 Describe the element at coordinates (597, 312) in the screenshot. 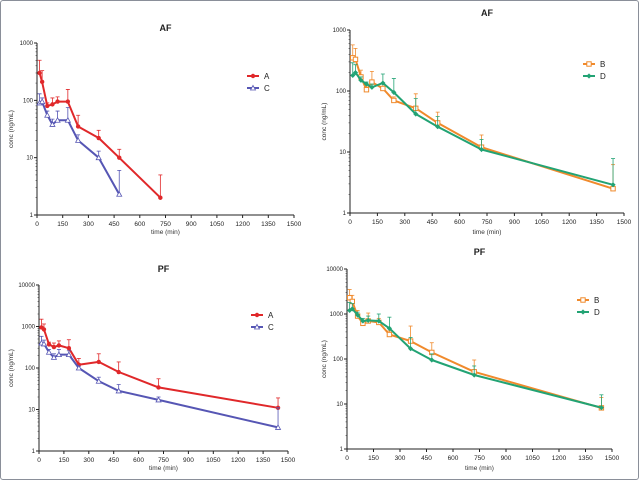

I see `legend-label: D` at that location.